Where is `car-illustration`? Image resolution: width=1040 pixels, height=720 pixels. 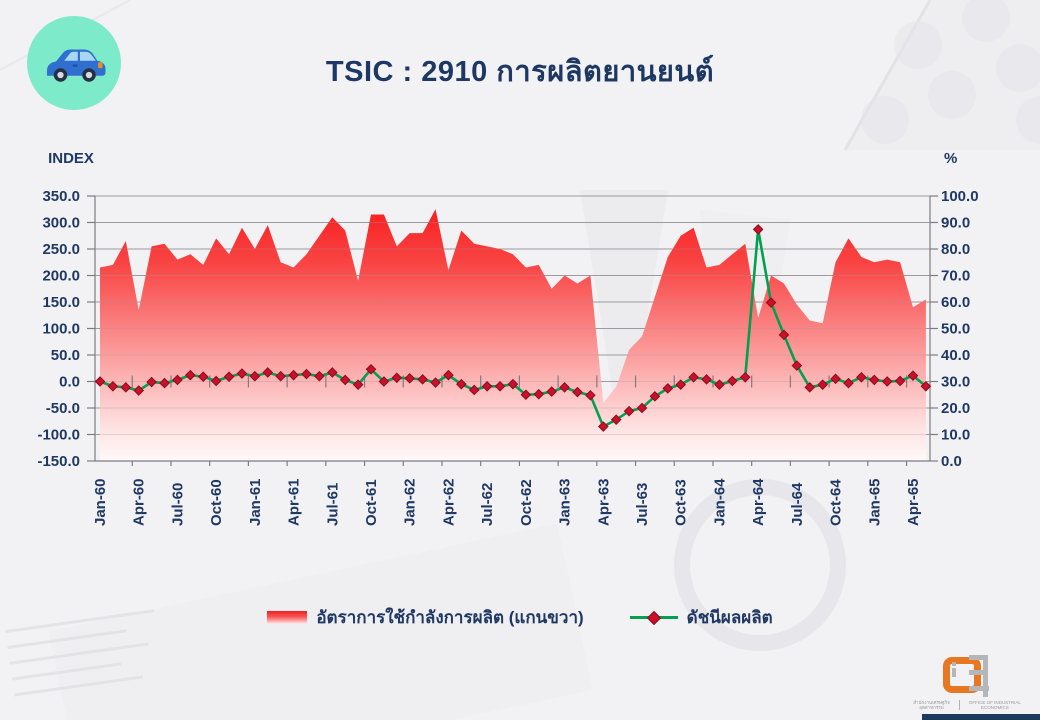
car-illustration is located at coordinates (76, 65).